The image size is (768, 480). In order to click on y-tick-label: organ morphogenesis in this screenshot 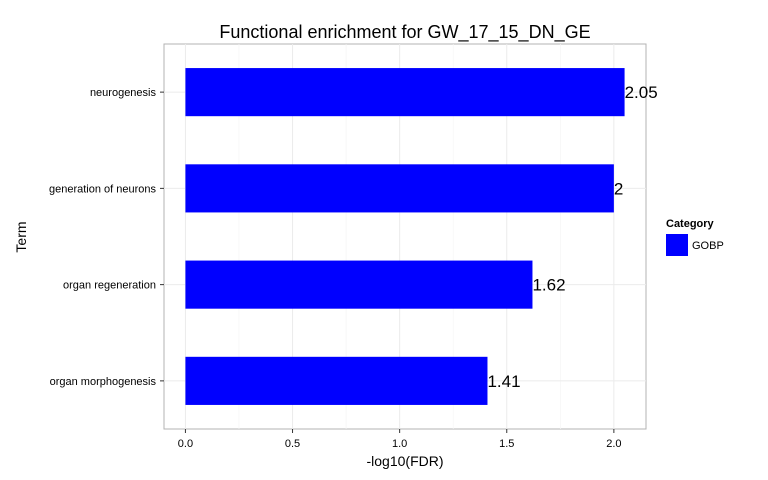, I will do `click(103, 382)`.